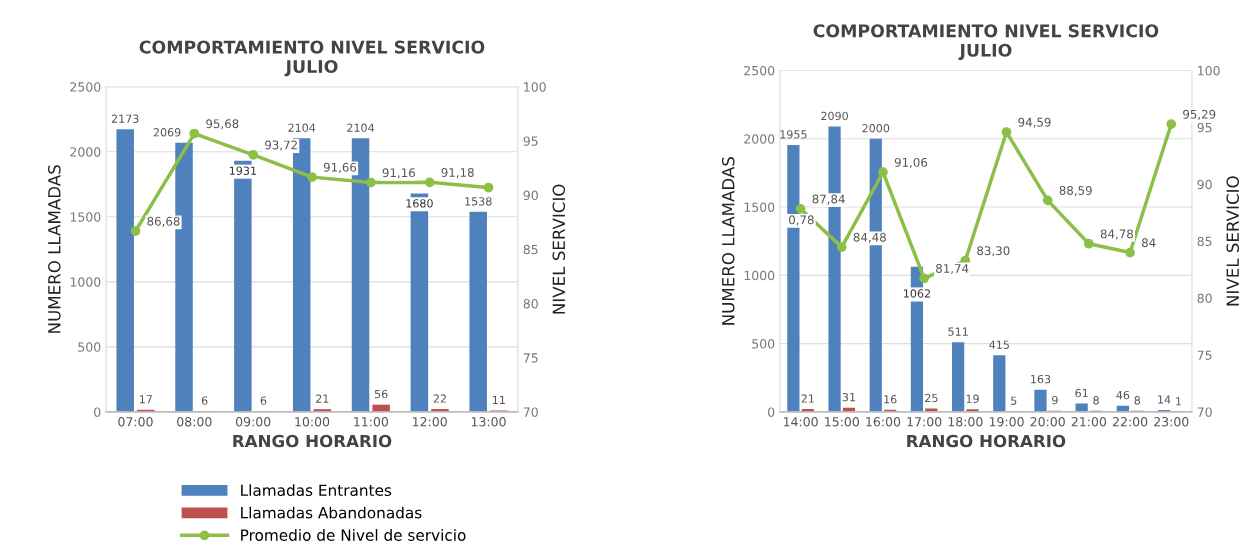 Image resolution: width=1248 pixels, height=542 pixels. What do you see at coordinates (253, 422) in the screenshot?
I see `x-tick-label: 09:00` at bounding box center [253, 422].